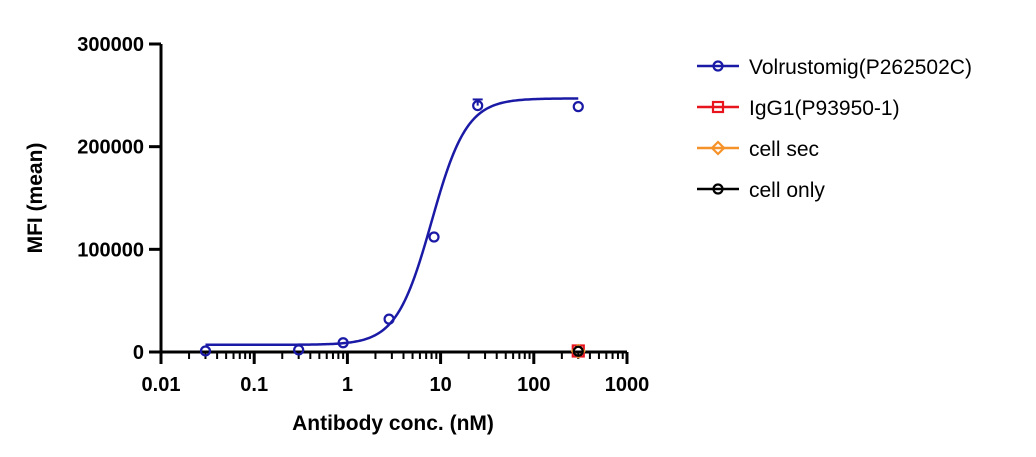  I want to click on x-tick-label: 100, so click(533, 385).